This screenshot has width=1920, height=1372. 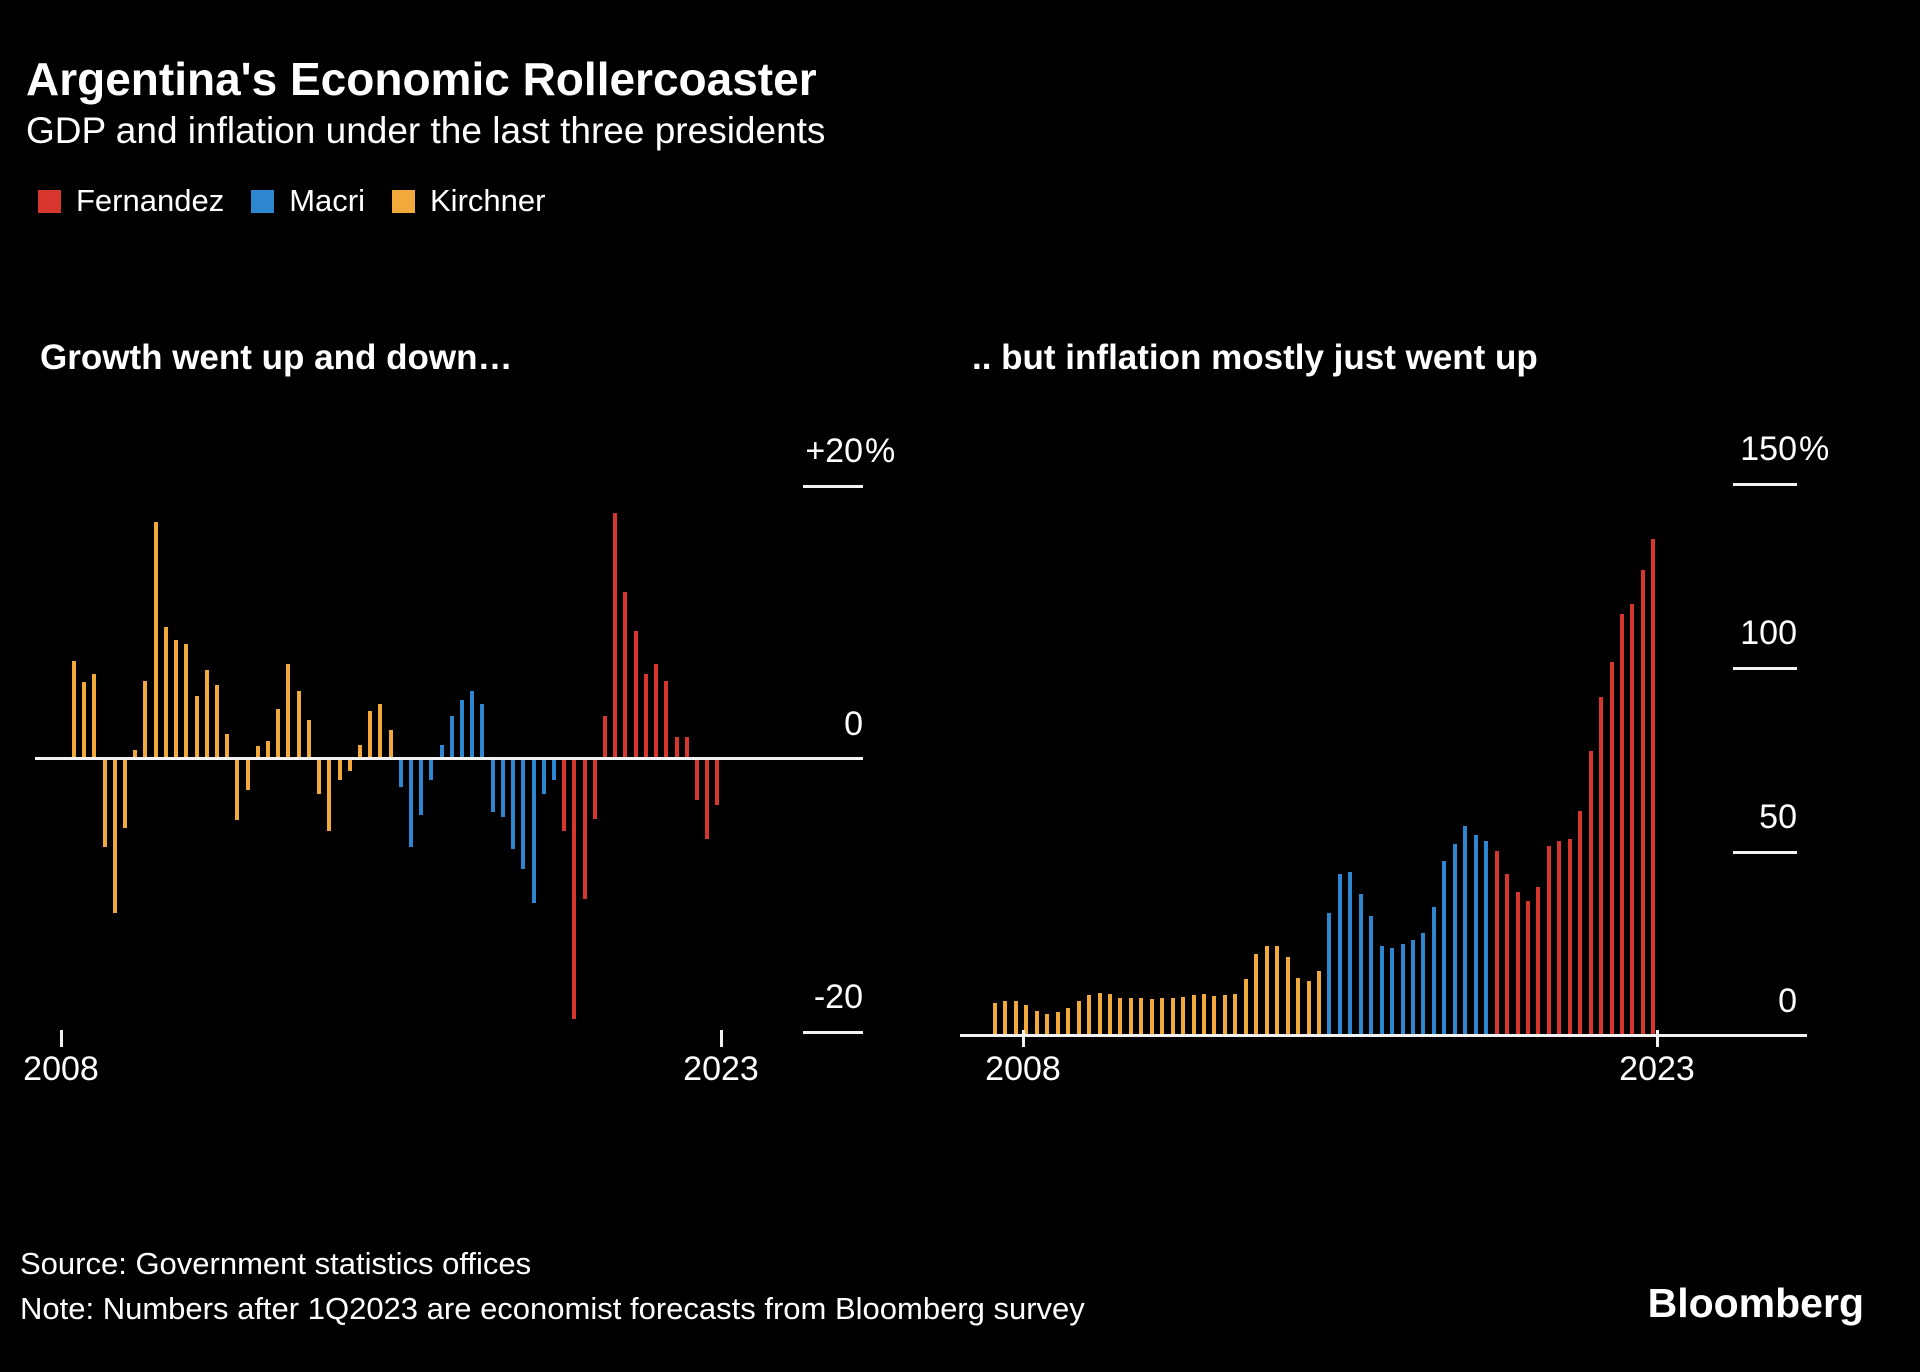 I want to click on legend-item-fernandez: Fernandez, so click(x=131, y=201).